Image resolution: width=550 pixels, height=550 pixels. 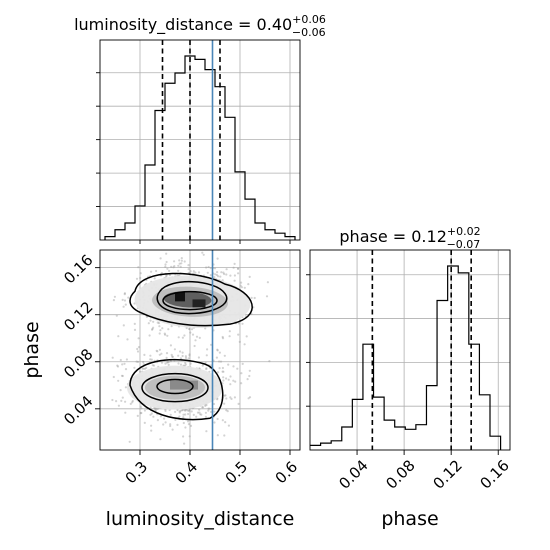 What do you see at coordinates (175, 386) in the screenshot?
I see `contour-lower-inner` at bounding box center [175, 386].